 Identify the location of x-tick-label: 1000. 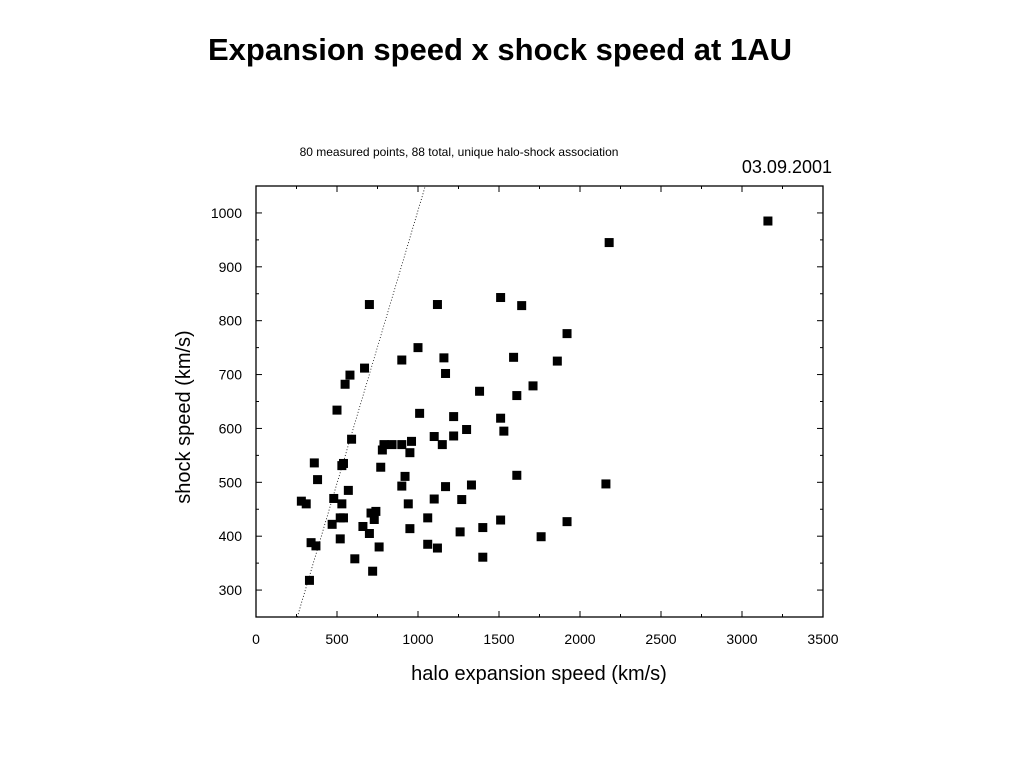
(417, 639).